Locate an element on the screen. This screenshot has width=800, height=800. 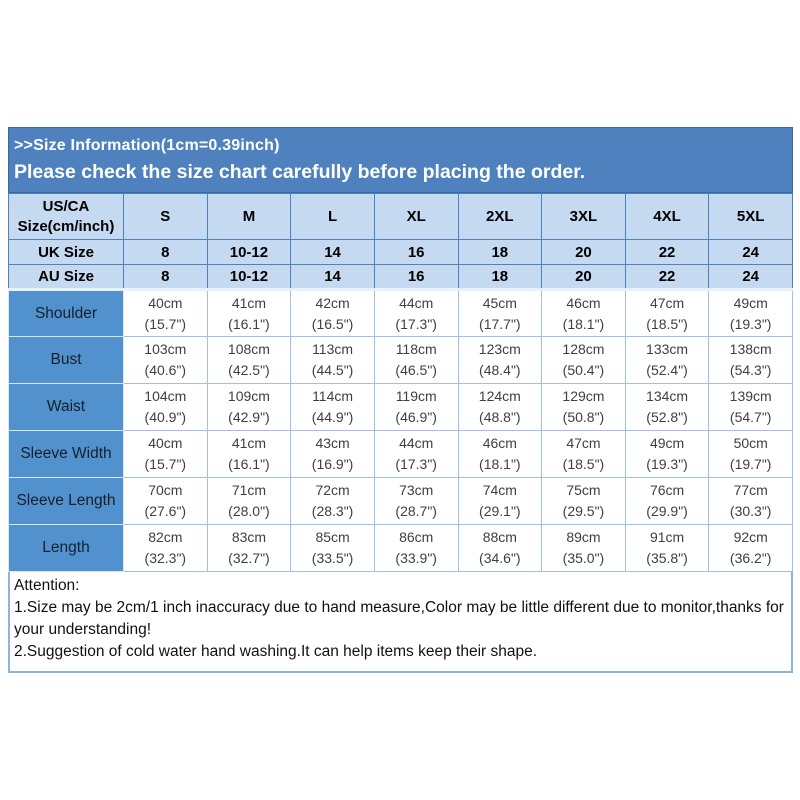
measurement-cm-value: 83cm is located at coordinates (249, 537).